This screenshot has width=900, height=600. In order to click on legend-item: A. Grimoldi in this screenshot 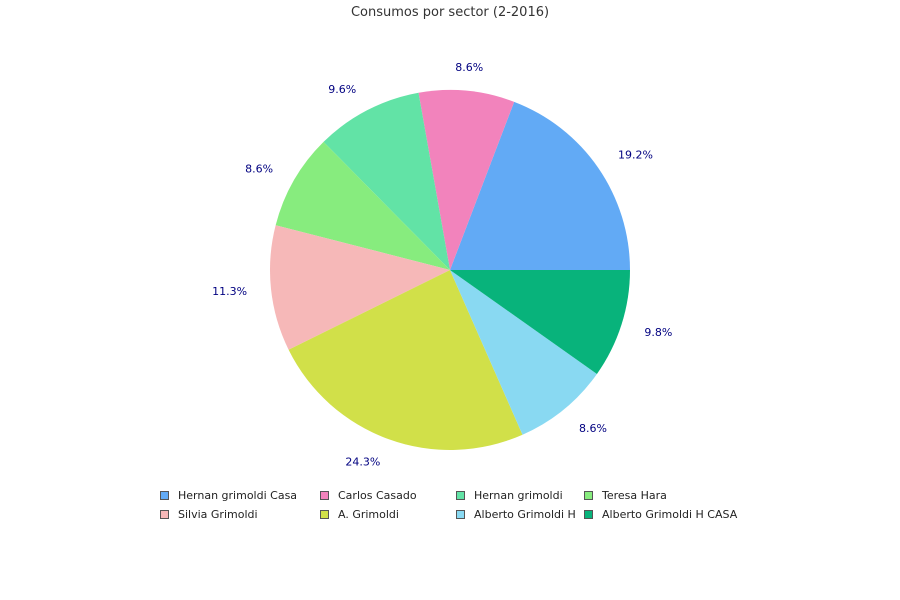, I will do `click(359, 514)`.